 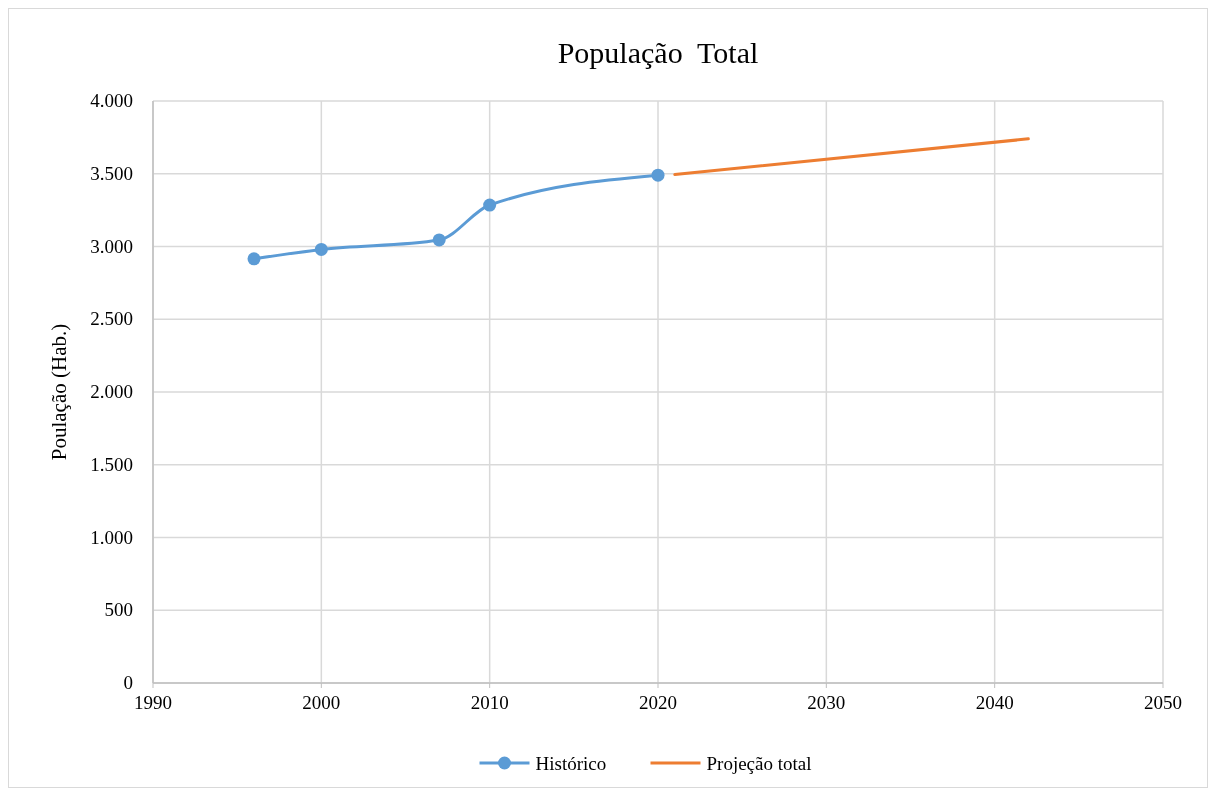 What do you see at coordinates (571, 763) in the screenshot?
I see `legend-label: Histórico` at bounding box center [571, 763].